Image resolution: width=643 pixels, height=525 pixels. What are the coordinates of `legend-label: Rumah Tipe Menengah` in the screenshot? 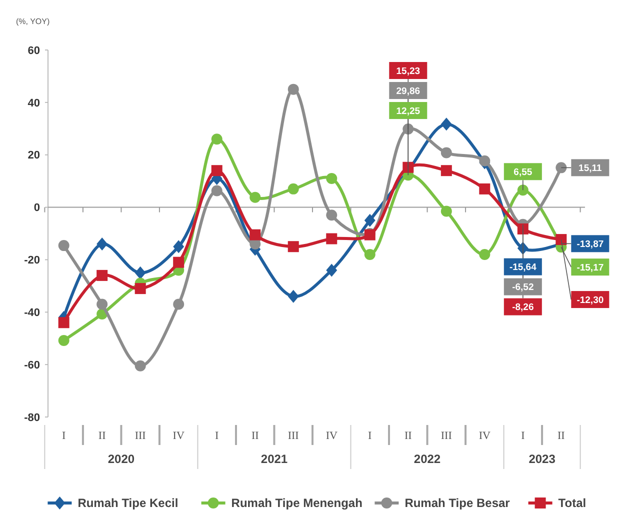 It's located at (296, 503).